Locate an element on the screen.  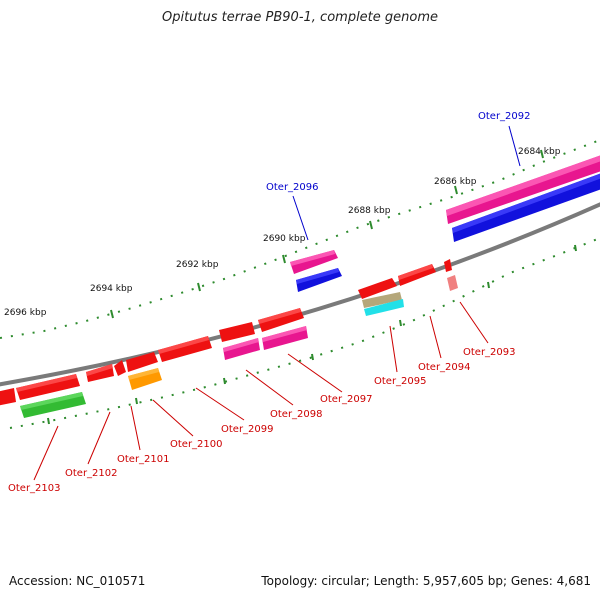
gene-oter-2097-red-highlight is located at coordinates (279, 316).